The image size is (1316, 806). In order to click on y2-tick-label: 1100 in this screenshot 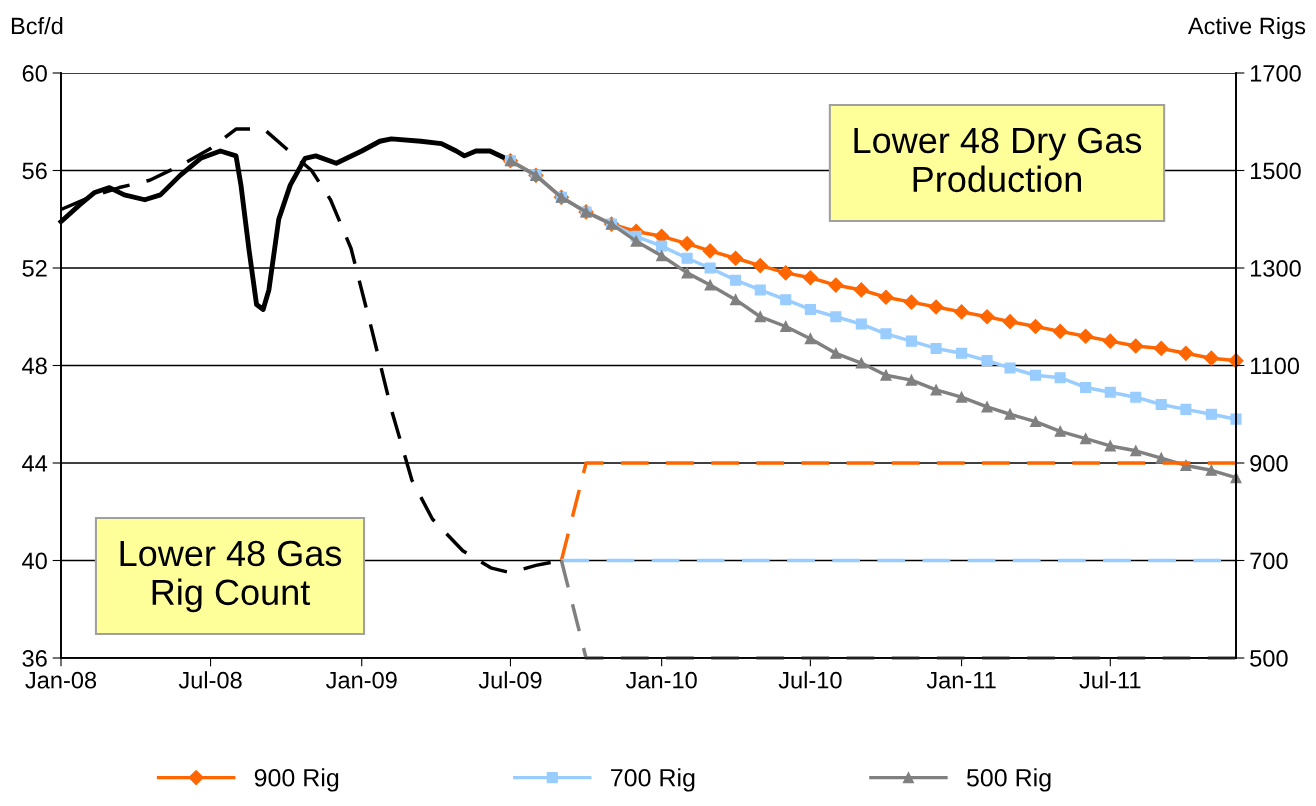, I will do `click(1275, 366)`.